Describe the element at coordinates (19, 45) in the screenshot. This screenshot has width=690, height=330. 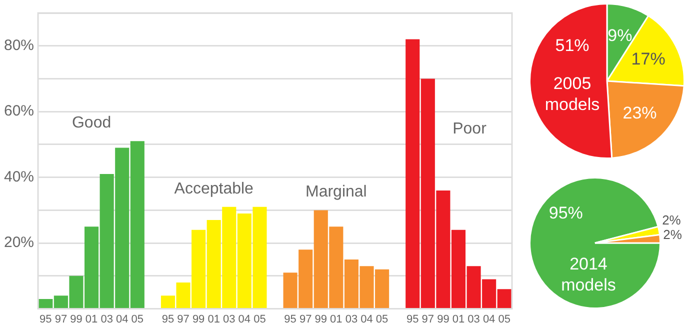
I see `y-tick-label: 80%` at that location.